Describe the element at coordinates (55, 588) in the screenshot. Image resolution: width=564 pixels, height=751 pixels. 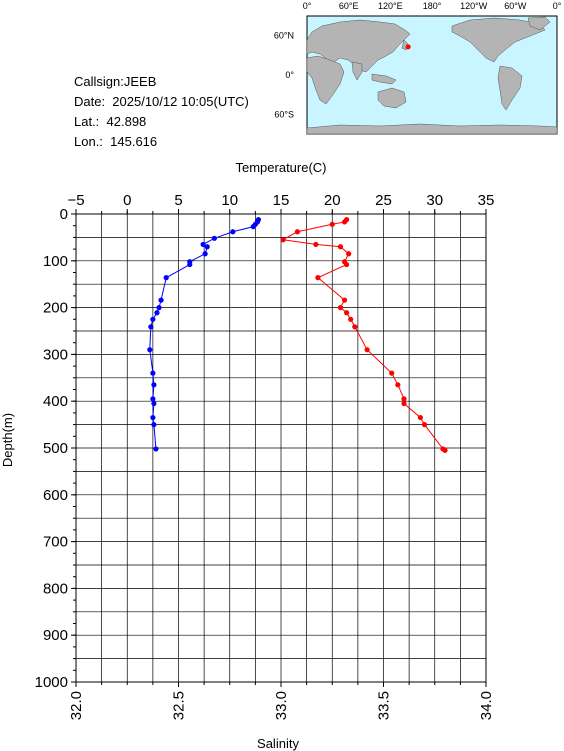
I see `depth-tick-label: 800` at that location.